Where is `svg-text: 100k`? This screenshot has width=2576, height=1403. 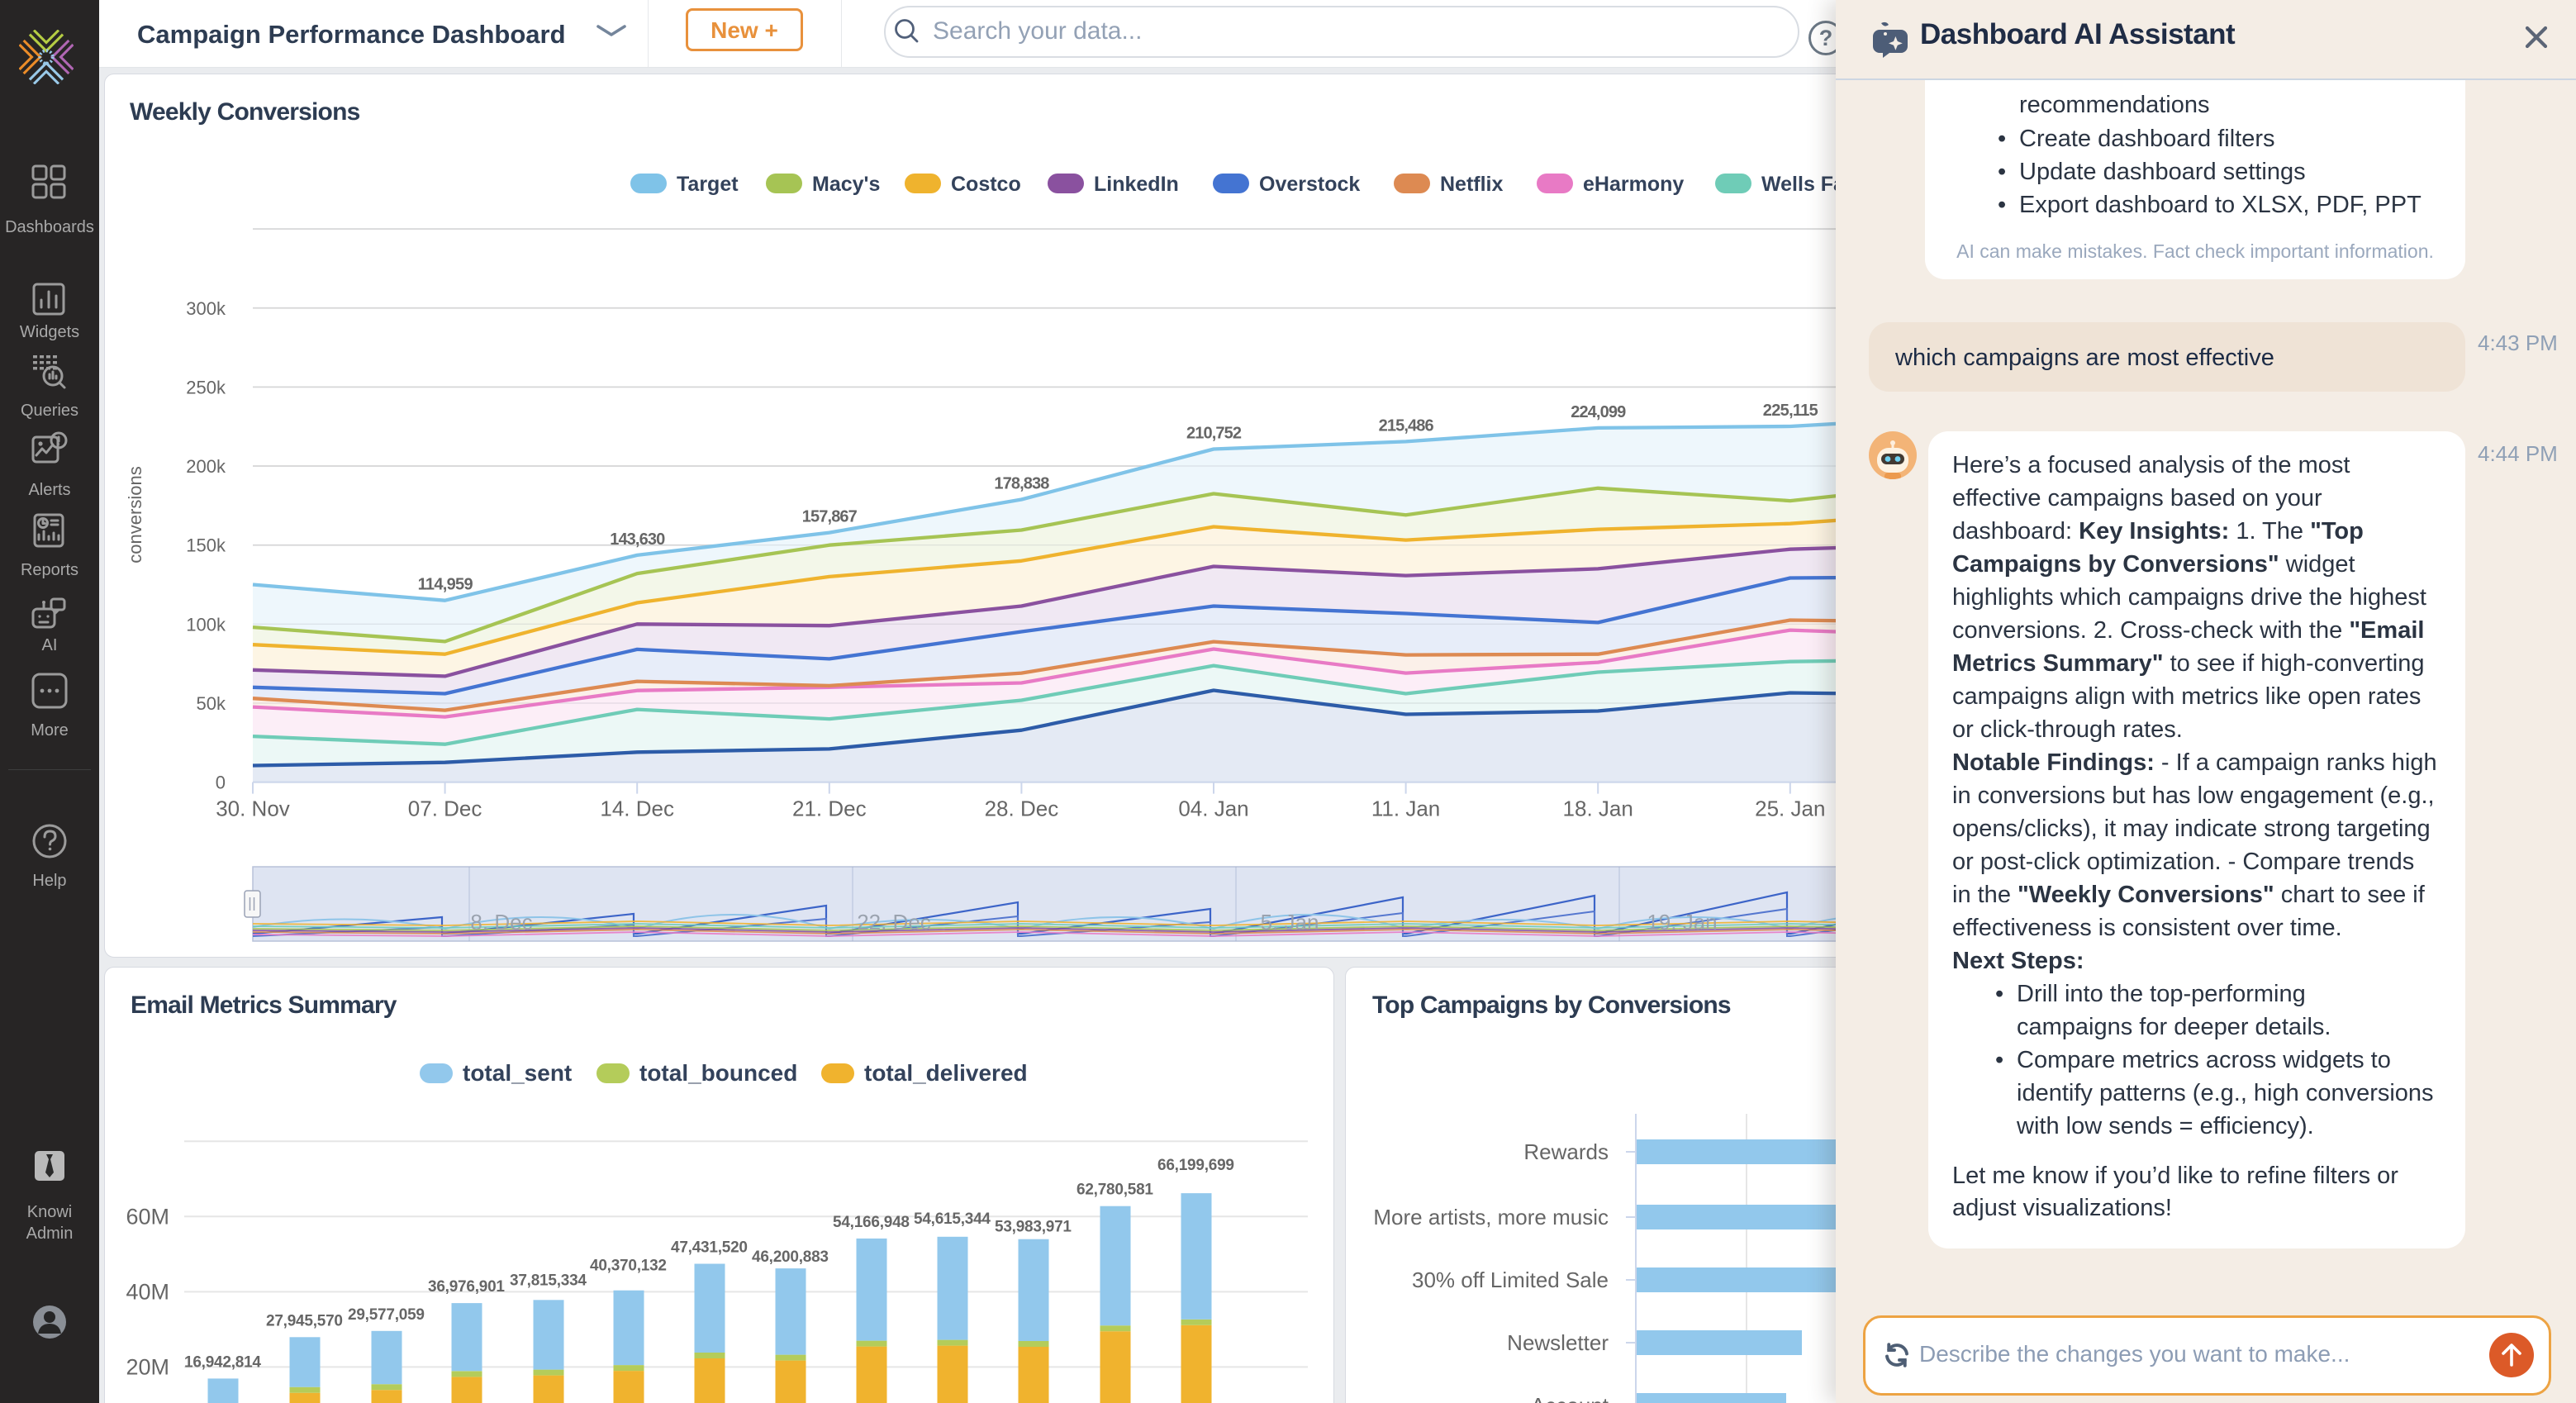 svg-text: 100k is located at coordinates (206, 624).